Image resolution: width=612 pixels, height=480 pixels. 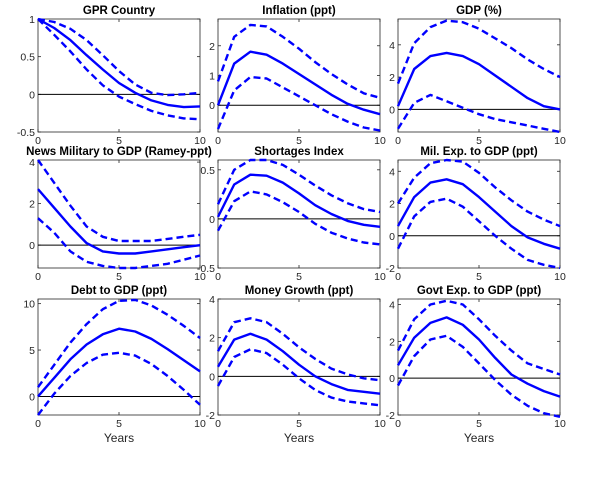 I want to click on panel-2: Inflation (ppt) 0 5 10 0 1 2, so click(x=297, y=76).